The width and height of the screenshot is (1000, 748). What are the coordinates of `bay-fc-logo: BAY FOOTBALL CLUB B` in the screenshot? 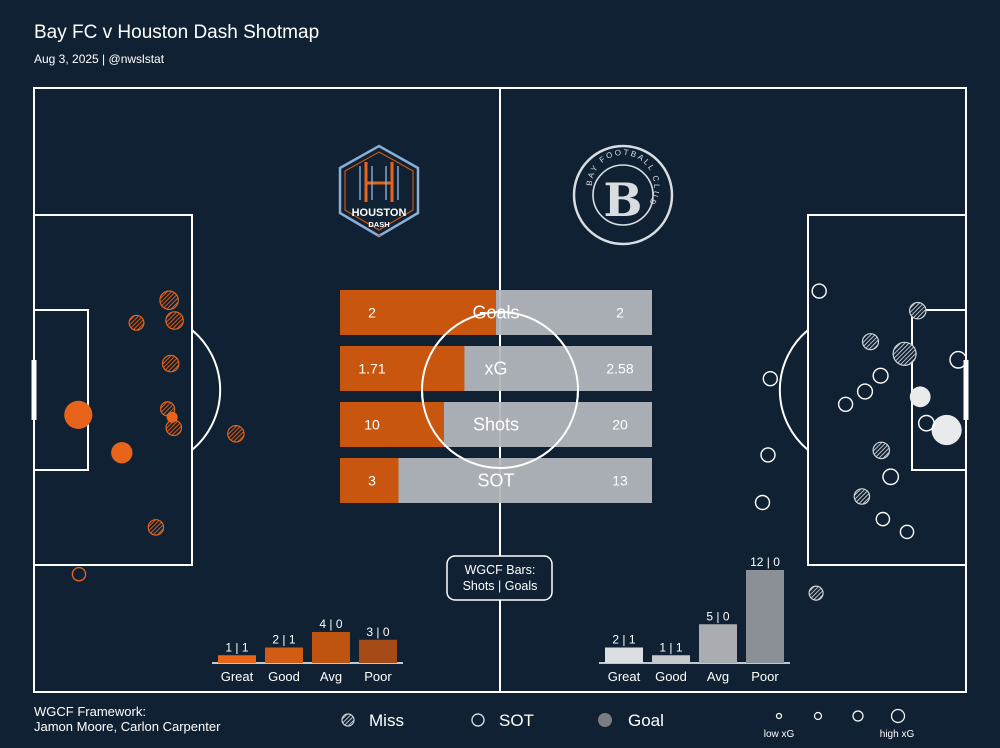 It's located at (623, 195).